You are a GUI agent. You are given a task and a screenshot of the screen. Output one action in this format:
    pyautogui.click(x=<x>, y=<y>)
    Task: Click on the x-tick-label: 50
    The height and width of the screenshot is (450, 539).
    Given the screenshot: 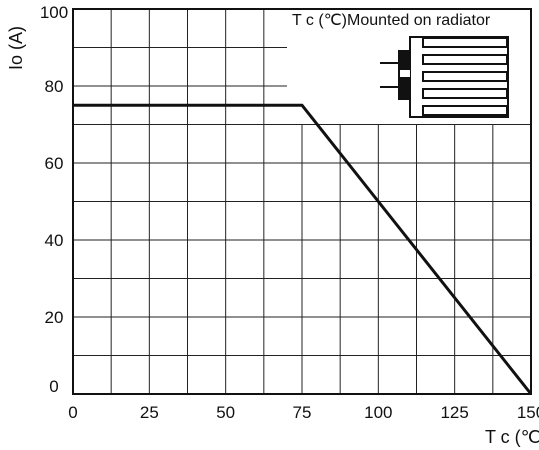 What is the action you would take?
    pyautogui.click(x=225, y=412)
    